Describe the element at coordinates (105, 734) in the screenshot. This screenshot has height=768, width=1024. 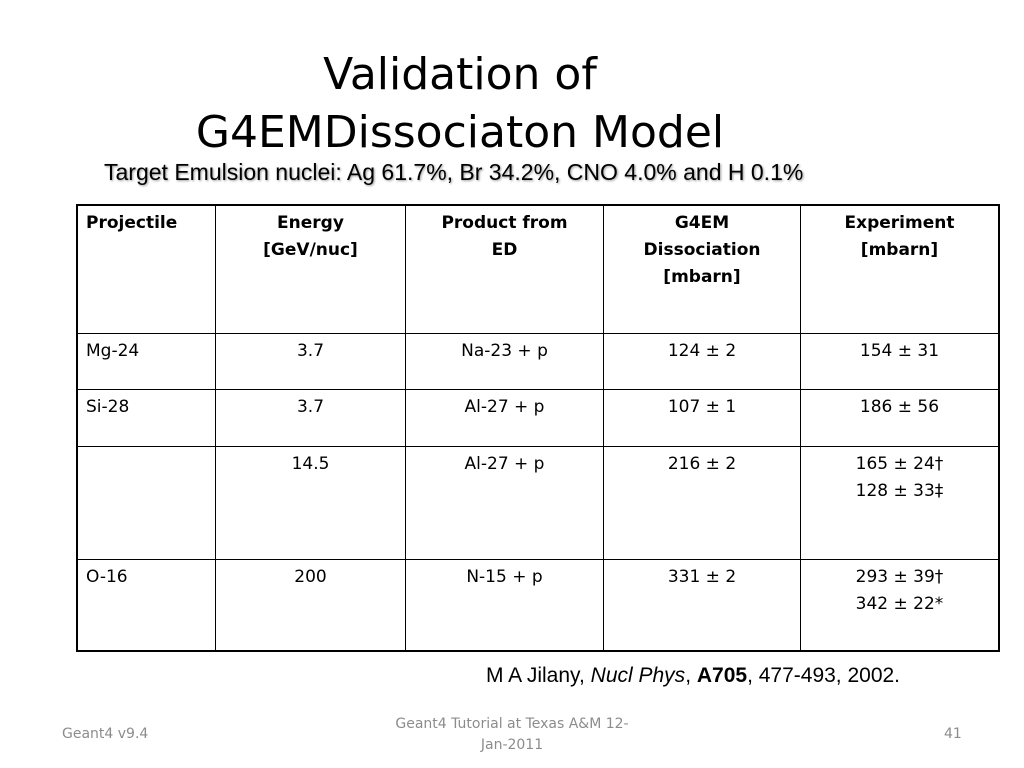
I see `footer-version: Geant4 v9.4` at that location.